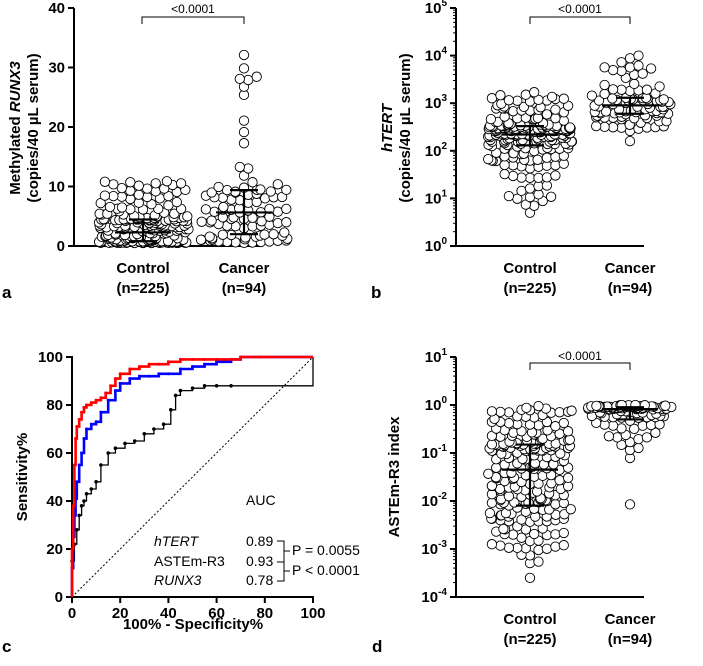 Image resolution: width=703 pixels, height=666 pixels. Describe the element at coordinates (244, 288) in the screenshot. I see `panel-a-n-cancer: (n=94)` at that location.